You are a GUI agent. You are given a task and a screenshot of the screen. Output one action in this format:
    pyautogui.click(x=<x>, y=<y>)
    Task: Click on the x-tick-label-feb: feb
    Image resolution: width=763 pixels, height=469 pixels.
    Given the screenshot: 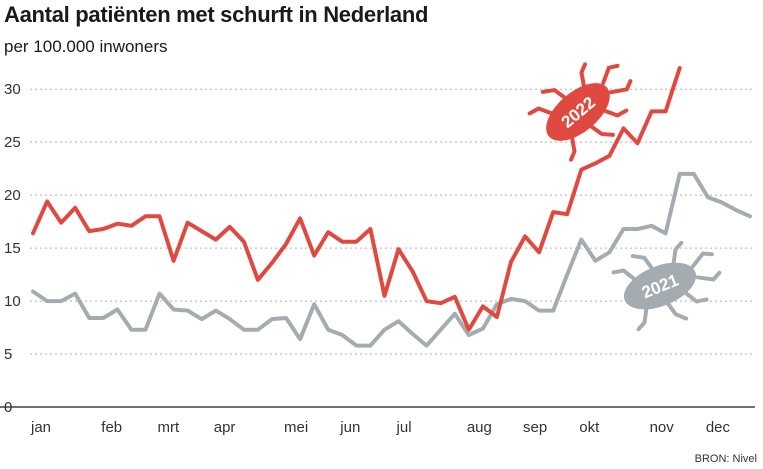 What is the action you would take?
    pyautogui.click(x=111, y=427)
    